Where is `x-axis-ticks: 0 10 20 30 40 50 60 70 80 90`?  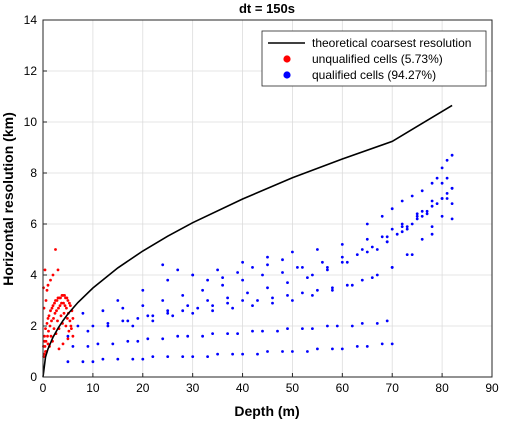
x-axis-ticks: 0 10 20 30 40 50 60 70 80 90 is located at coordinates (269, 384).